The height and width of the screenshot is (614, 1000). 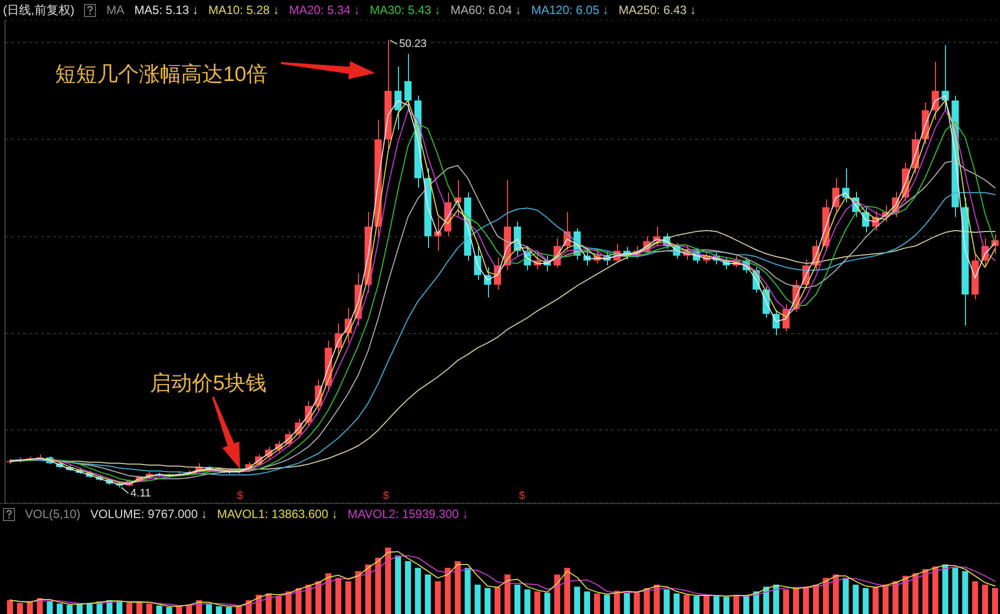 What do you see at coordinates (149, 514) in the screenshot?
I see `text: VOLUME: 9767.000 ↓` at bounding box center [149, 514].